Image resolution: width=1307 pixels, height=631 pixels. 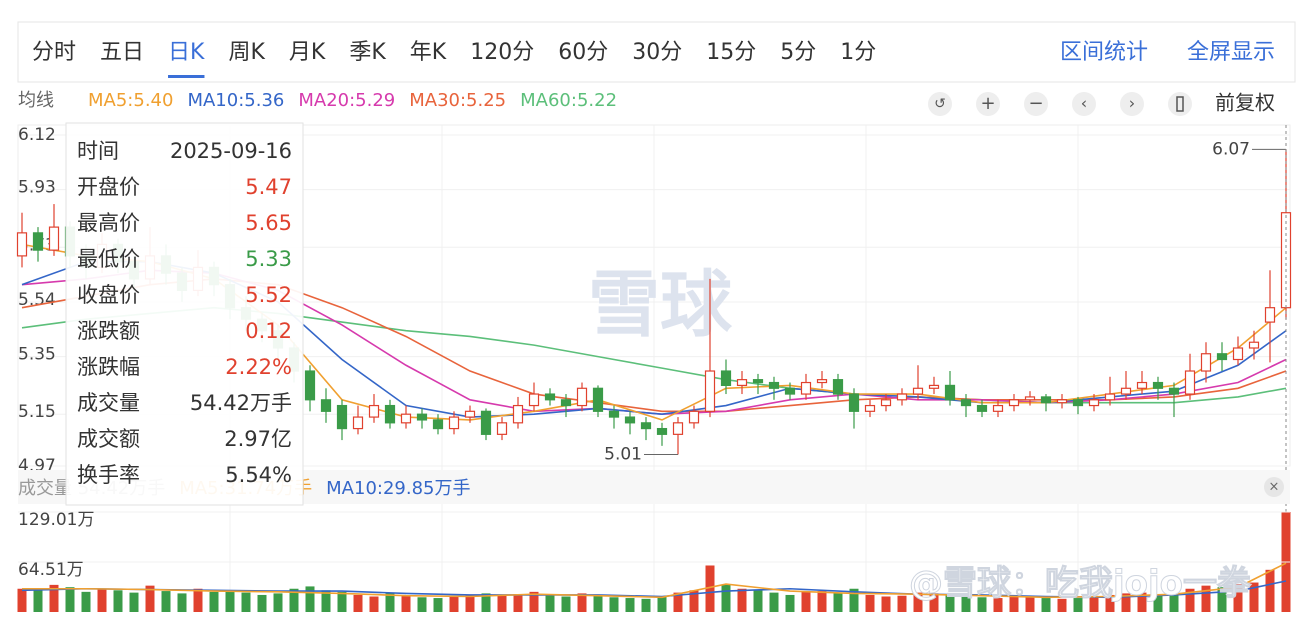 I want to click on tab-link: 区间统计, so click(x=1104, y=52).